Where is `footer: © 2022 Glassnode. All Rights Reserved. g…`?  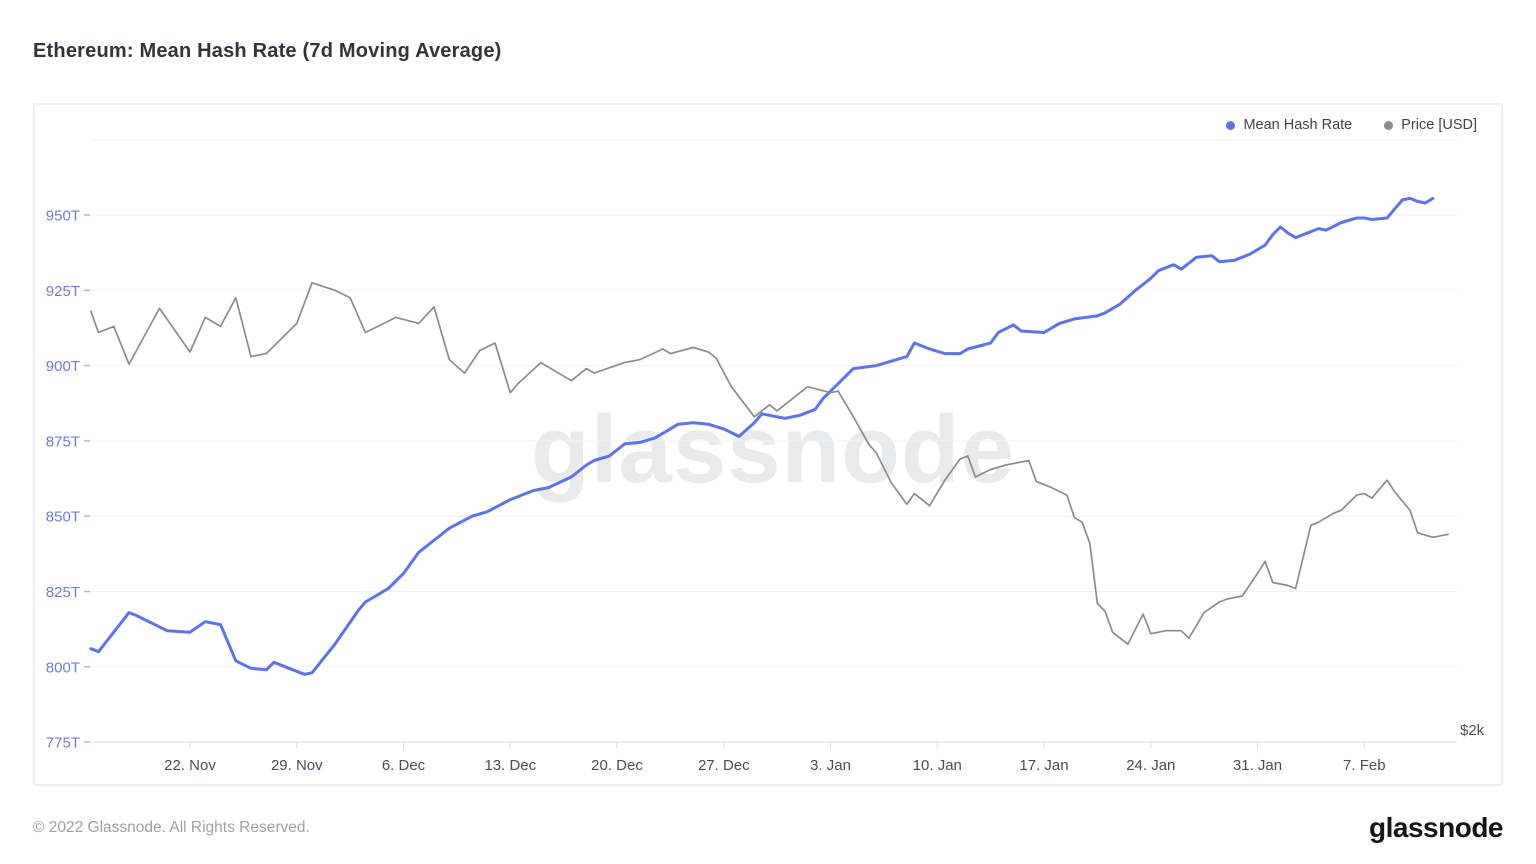
footer: © 2022 Glassnode. All Rights Reserved. g… is located at coordinates (768, 828).